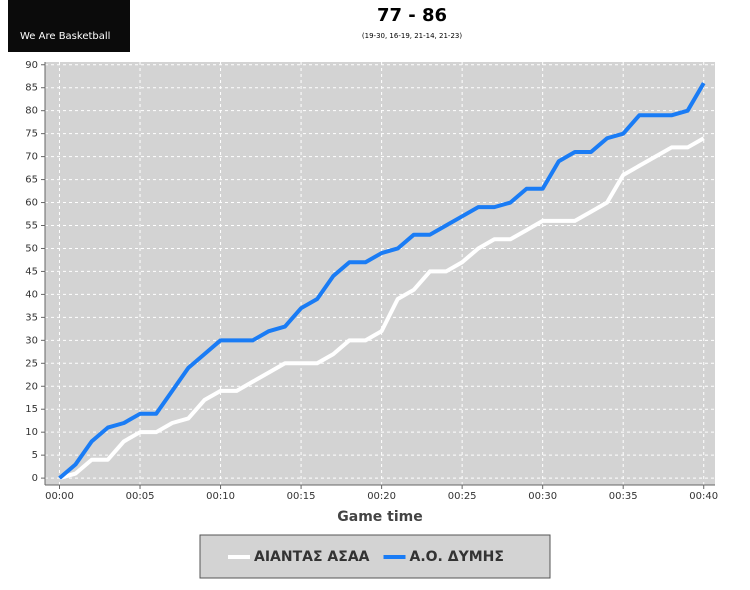 This screenshot has height=590, width=750. What do you see at coordinates (31, 340) in the screenshot?
I see `y-tick-label: 30` at bounding box center [31, 340].